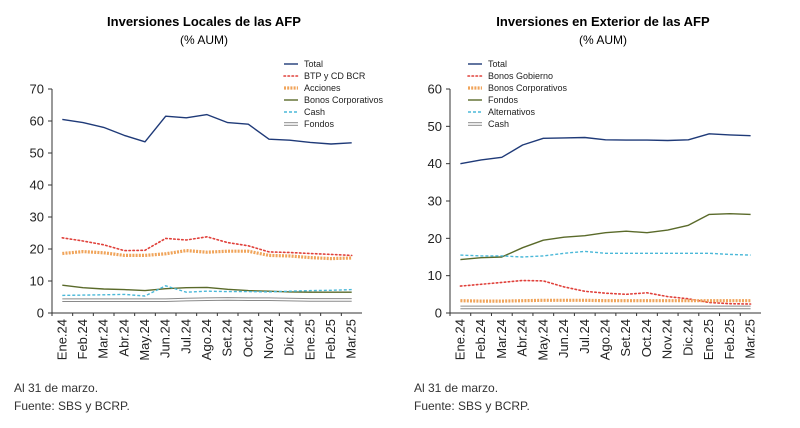  I want to click on left-y-tick-label: 40, so click(37, 185).